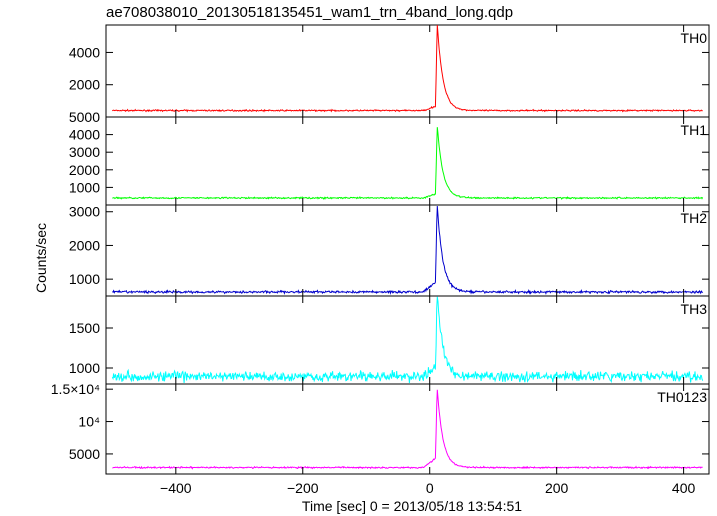 Image resolution: width=717 pixels, height=516 pixels. What do you see at coordinates (694, 218) in the screenshot?
I see `panel-label: TH2` at bounding box center [694, 218].